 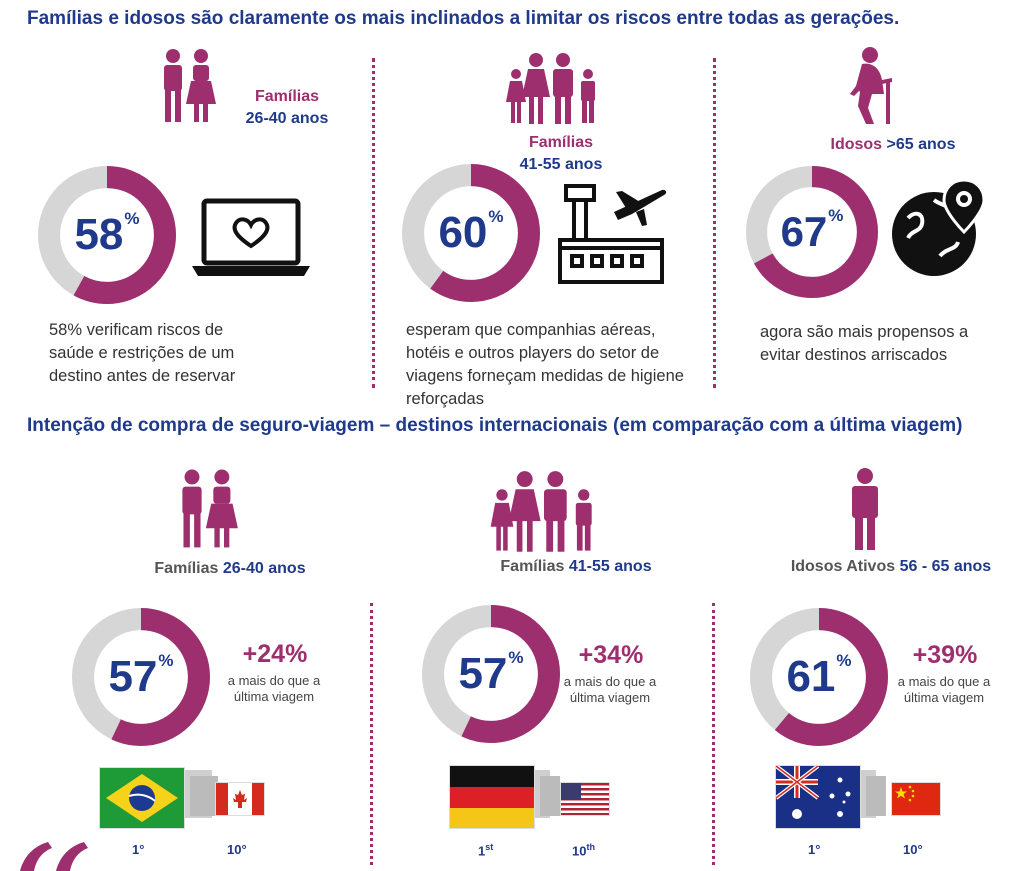 What do you see at coordinates (561, 164) in the screenshot?
I see `group-label-line2: 41-55 anos` at bounding box center [561, 164].